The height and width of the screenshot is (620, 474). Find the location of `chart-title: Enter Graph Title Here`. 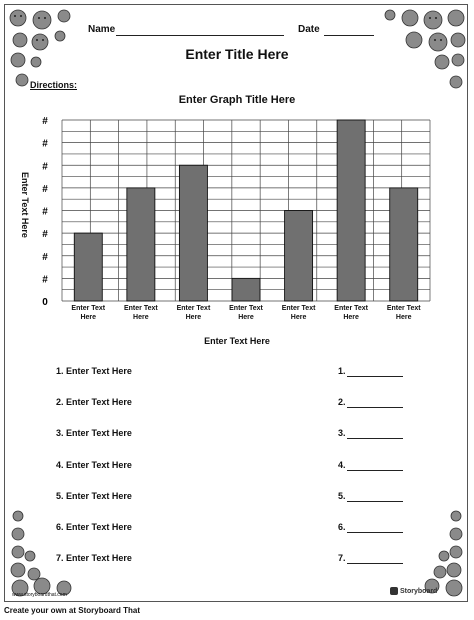

chart-title: Enter Graph Title Here is located at coordinates (237, 100).